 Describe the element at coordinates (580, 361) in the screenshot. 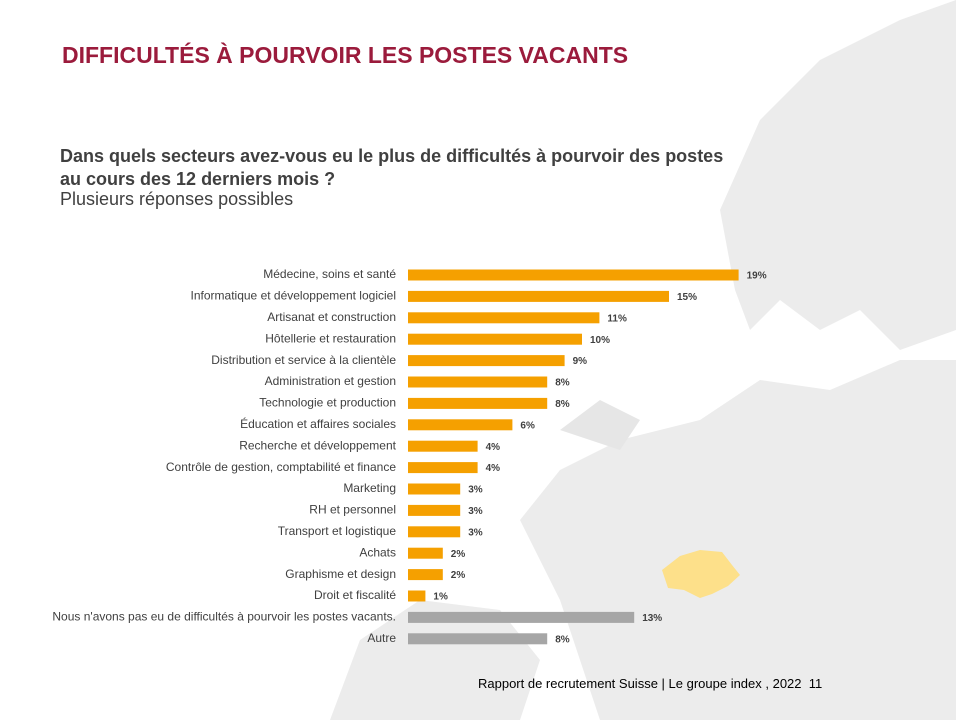

I see `value-label: 9%` at that location.